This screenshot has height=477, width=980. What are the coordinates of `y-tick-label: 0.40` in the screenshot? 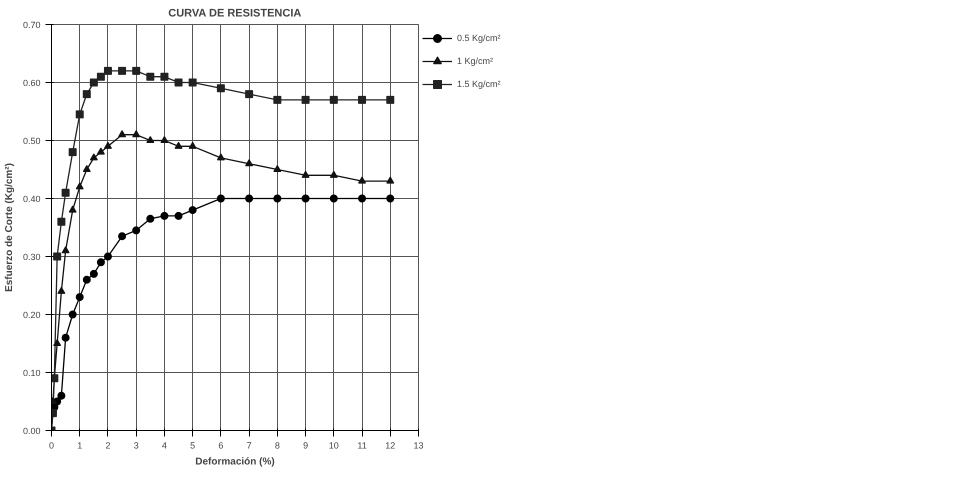 It's located at (31, 199).